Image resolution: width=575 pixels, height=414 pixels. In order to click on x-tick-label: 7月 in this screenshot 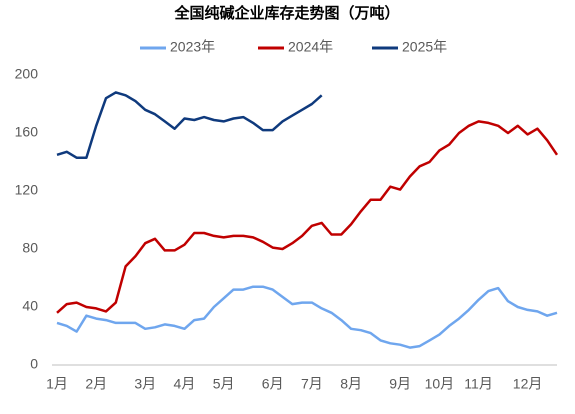, I will do `click(312, 384)`.